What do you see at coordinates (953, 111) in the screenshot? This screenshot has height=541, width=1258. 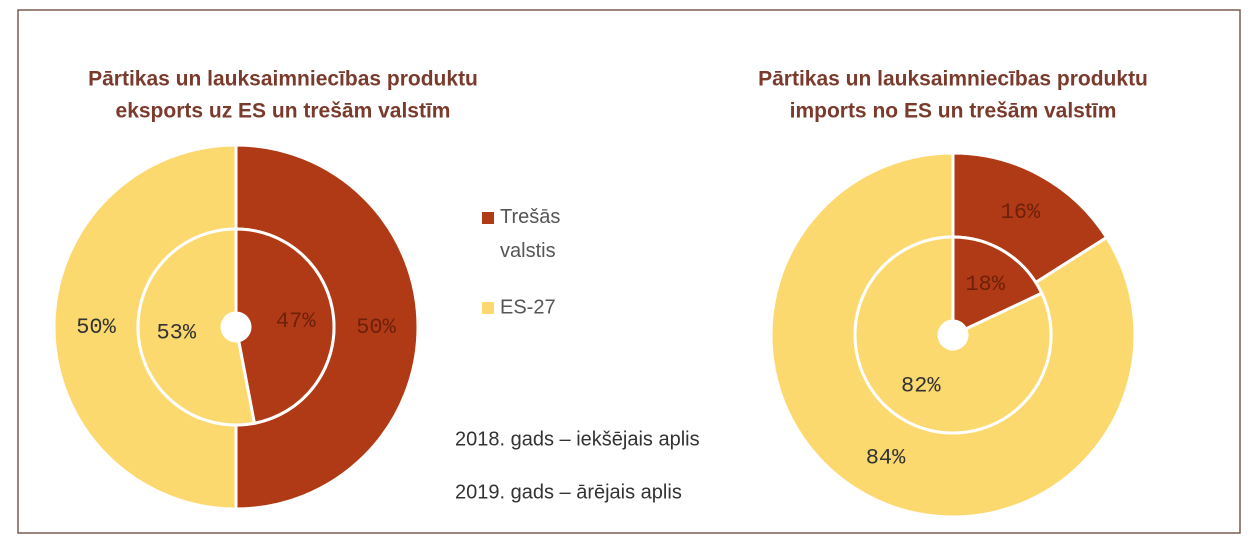 I see `chart-title: imports no ES un trešām valstīm` at bounding box center [953, 111].